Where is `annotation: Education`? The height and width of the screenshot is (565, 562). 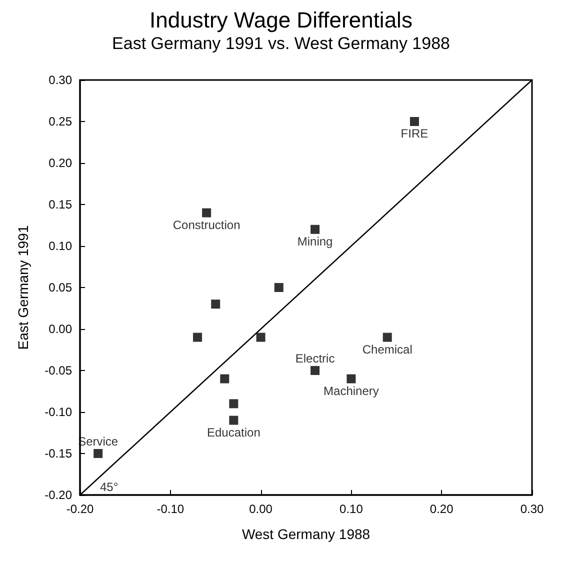
annotation: Education is located at coordinates (233, 432).